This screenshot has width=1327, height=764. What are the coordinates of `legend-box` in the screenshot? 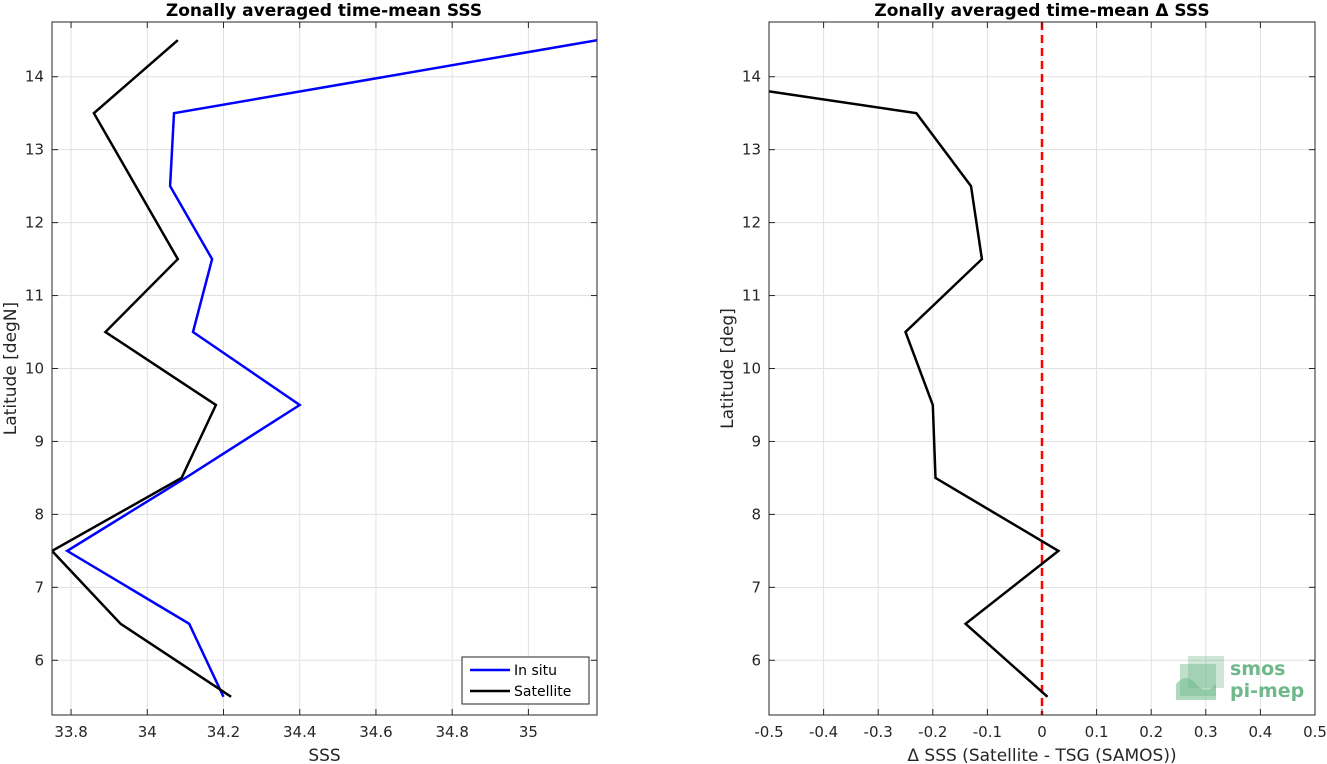 It's located at (525, 680).